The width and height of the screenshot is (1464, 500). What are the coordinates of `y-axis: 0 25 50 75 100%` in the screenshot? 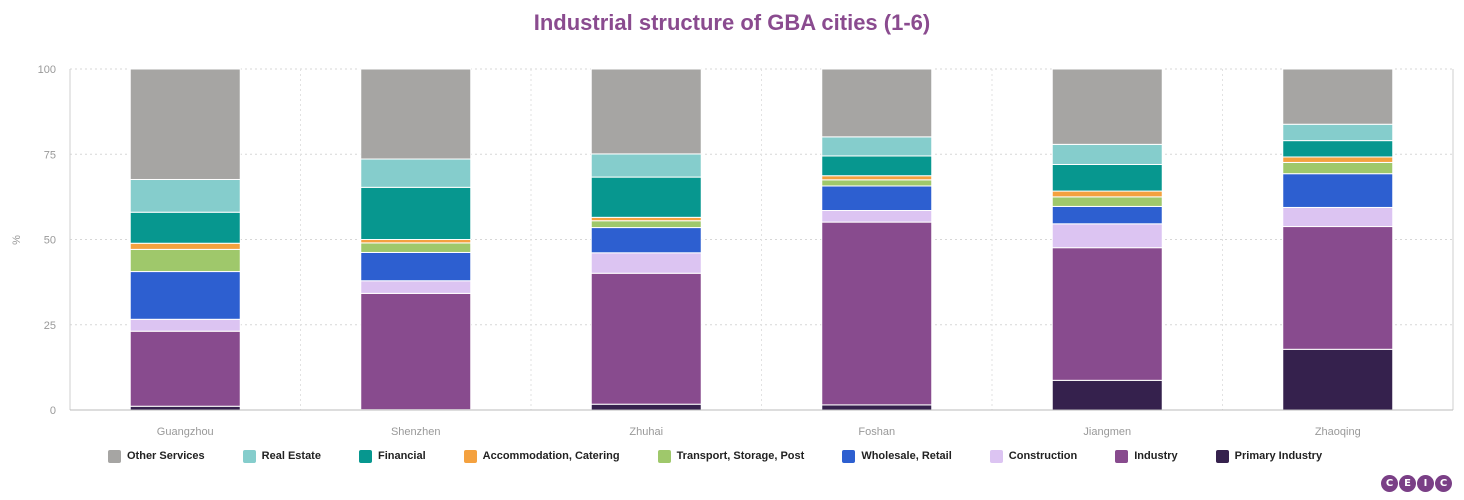 It's located at (33, 240).